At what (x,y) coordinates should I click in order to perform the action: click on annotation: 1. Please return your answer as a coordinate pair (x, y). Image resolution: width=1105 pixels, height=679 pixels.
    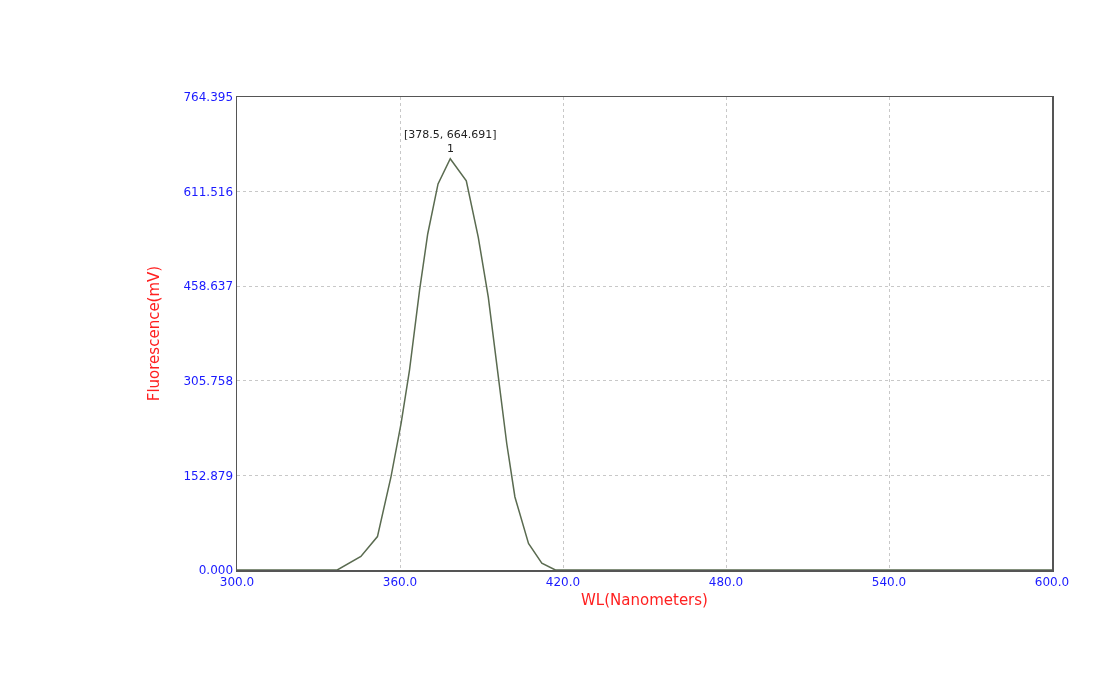
    Looking at the image, I should click on (450, 148).